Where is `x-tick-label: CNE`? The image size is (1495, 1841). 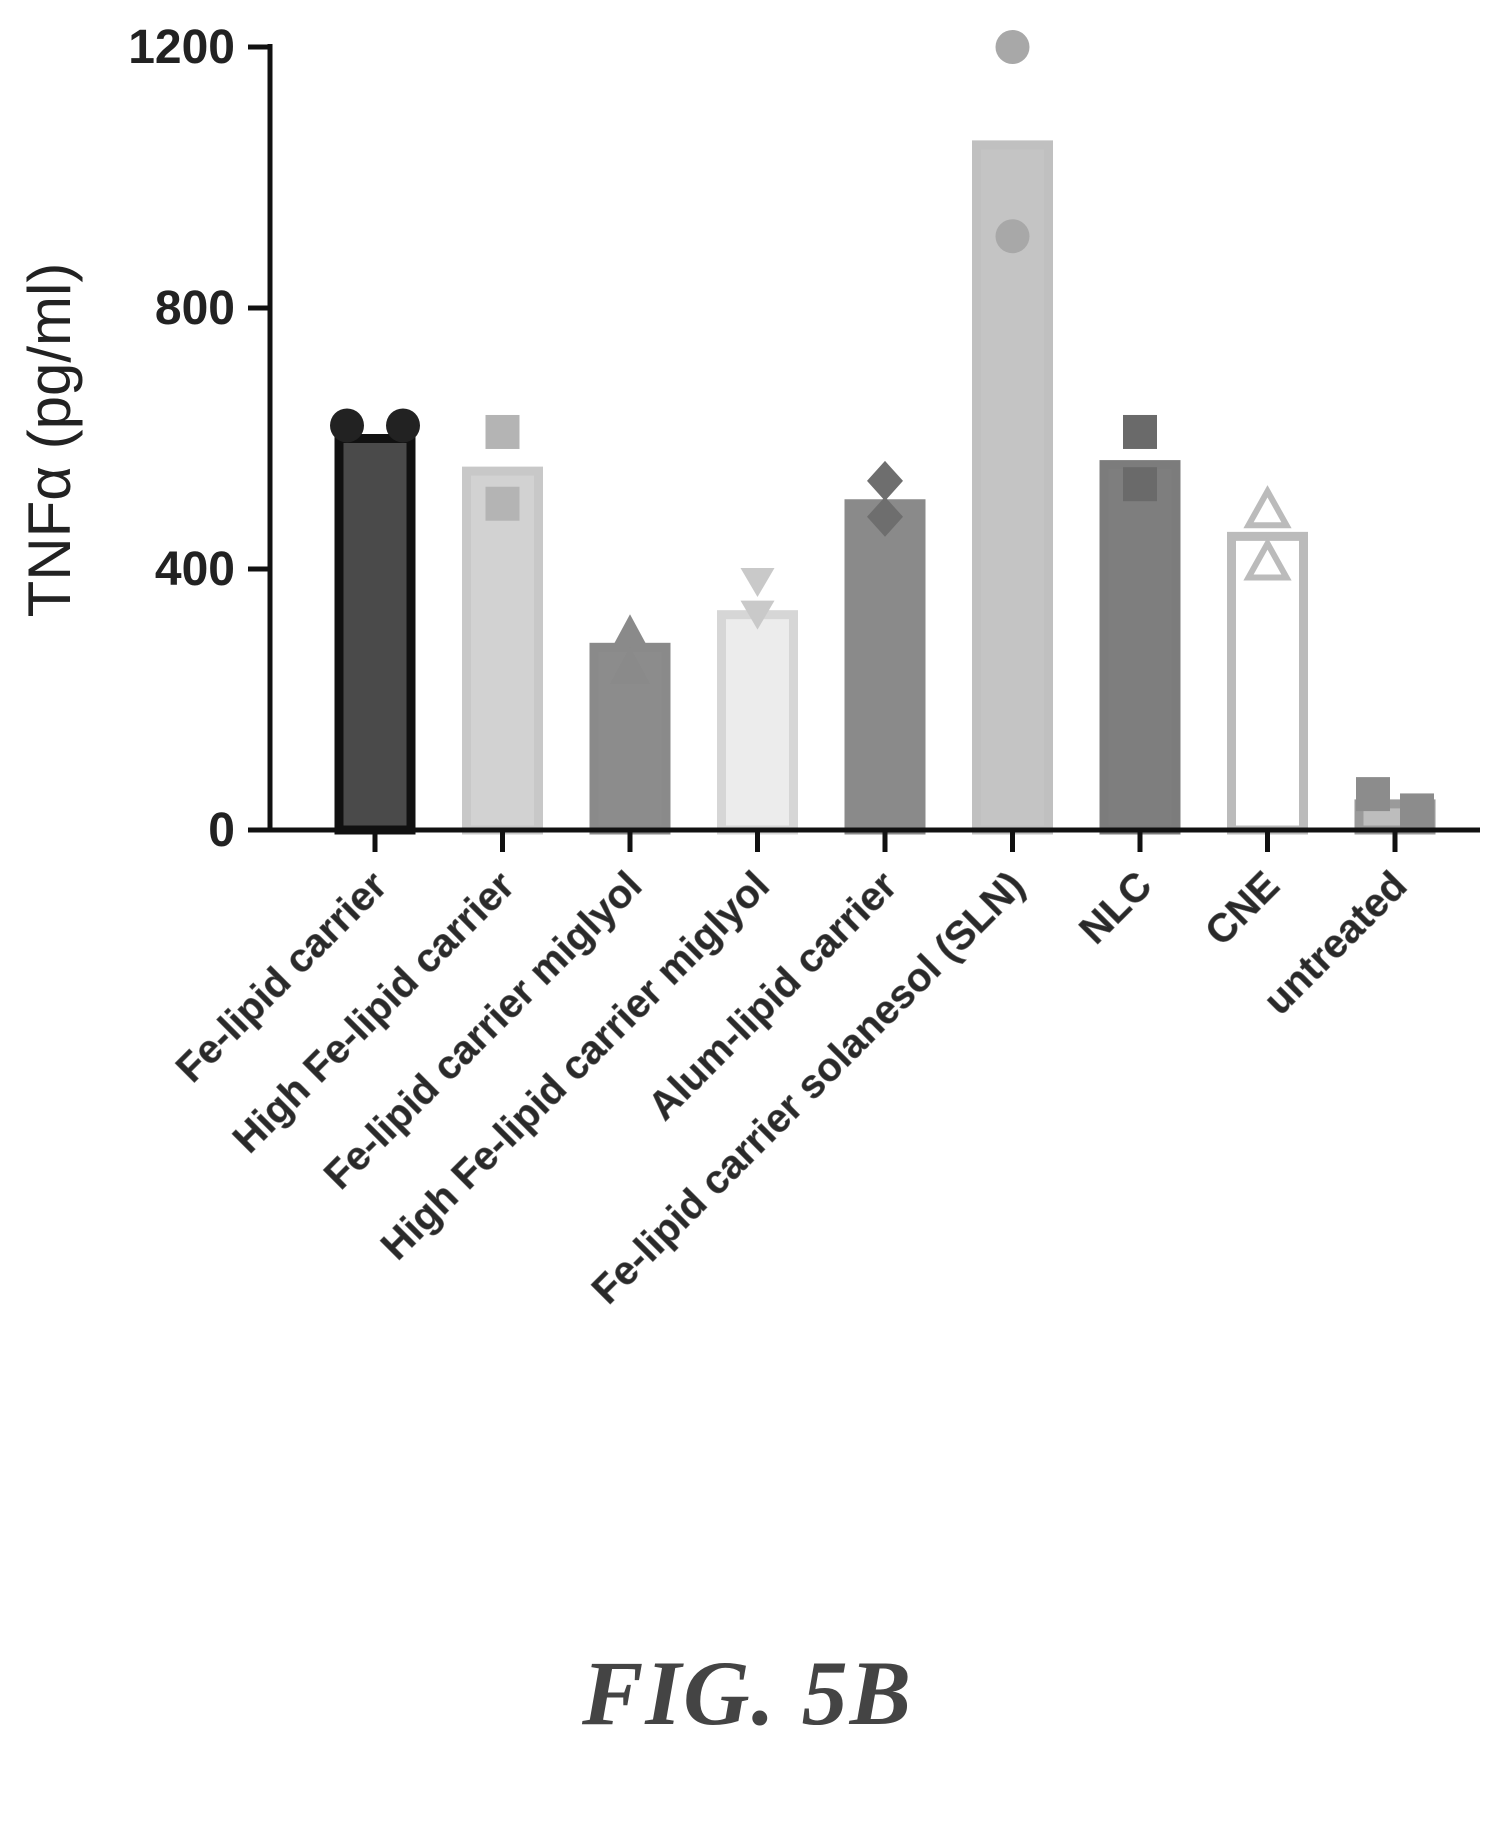 x-tick-label: CNE is located at coordinates (1242, 908).